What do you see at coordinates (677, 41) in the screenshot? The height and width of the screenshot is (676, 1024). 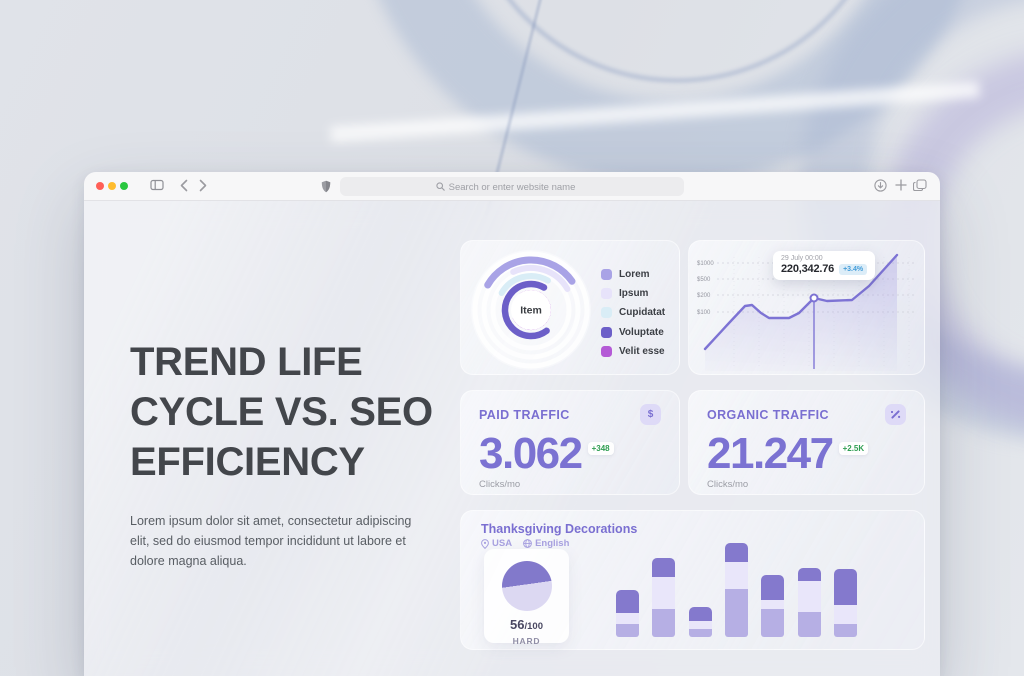 I see `background-ring-inner` at bounding box center [677, 41].